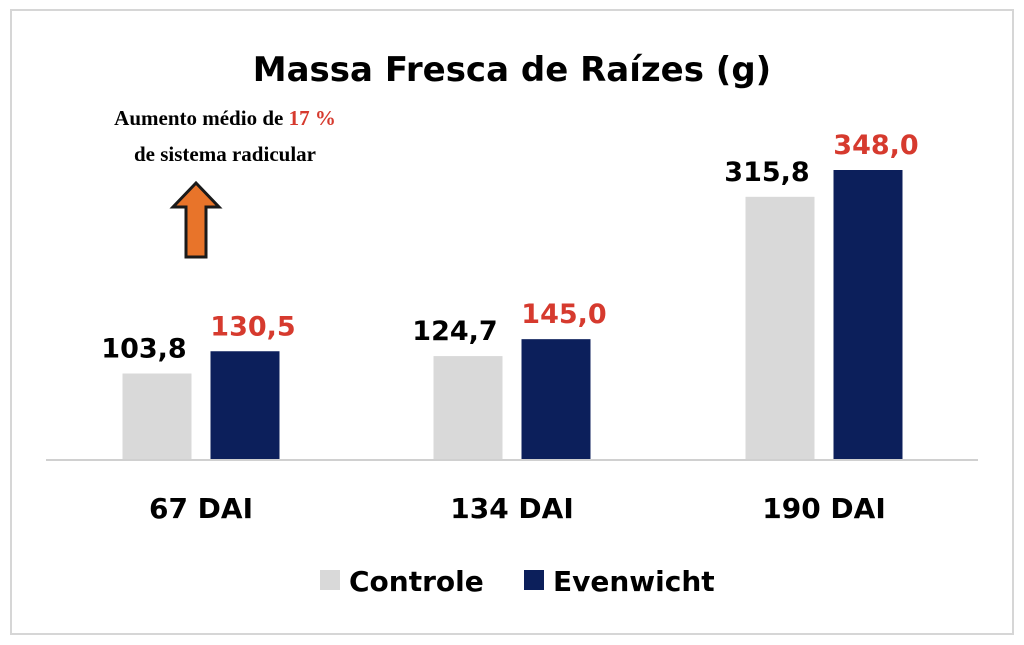 Image resolution: width=1024 pixels, height=645 pixels. What do you see at coordinates (534, 580) in the screenshot?
I see `legend-swatch-evenwicht` at bounding box center [534, 580].